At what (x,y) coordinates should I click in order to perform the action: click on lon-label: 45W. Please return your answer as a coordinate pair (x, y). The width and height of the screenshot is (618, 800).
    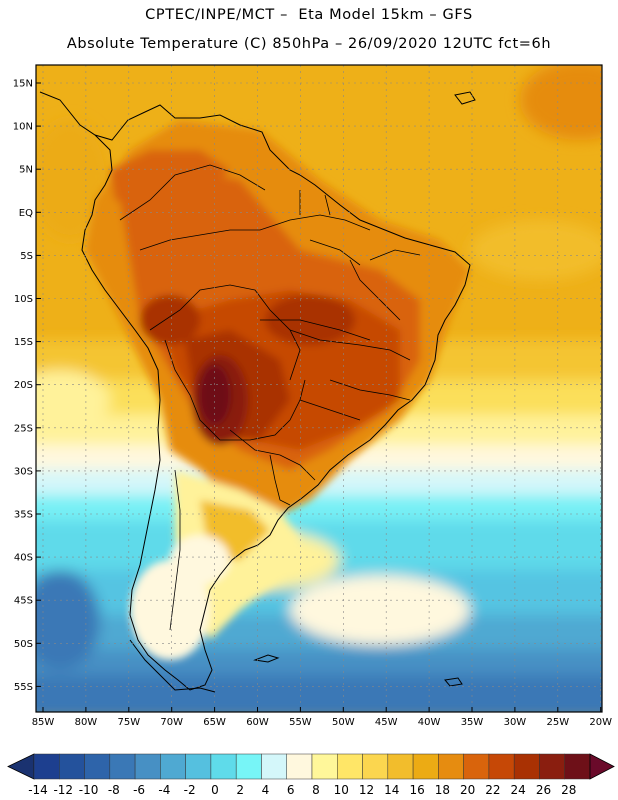
    Looking at the image, I should click on (386, 722).